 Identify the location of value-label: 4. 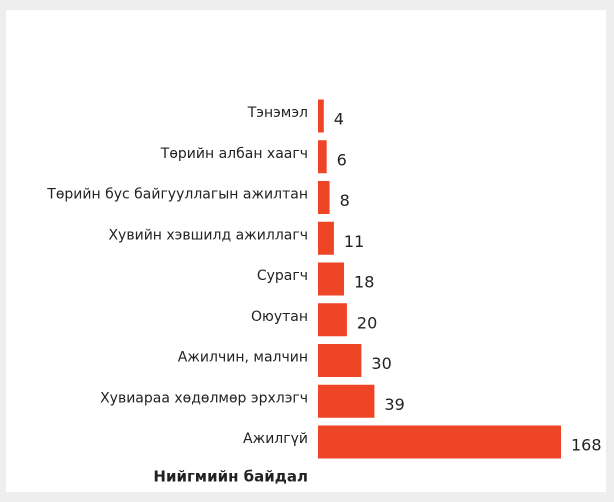
(339, 119).